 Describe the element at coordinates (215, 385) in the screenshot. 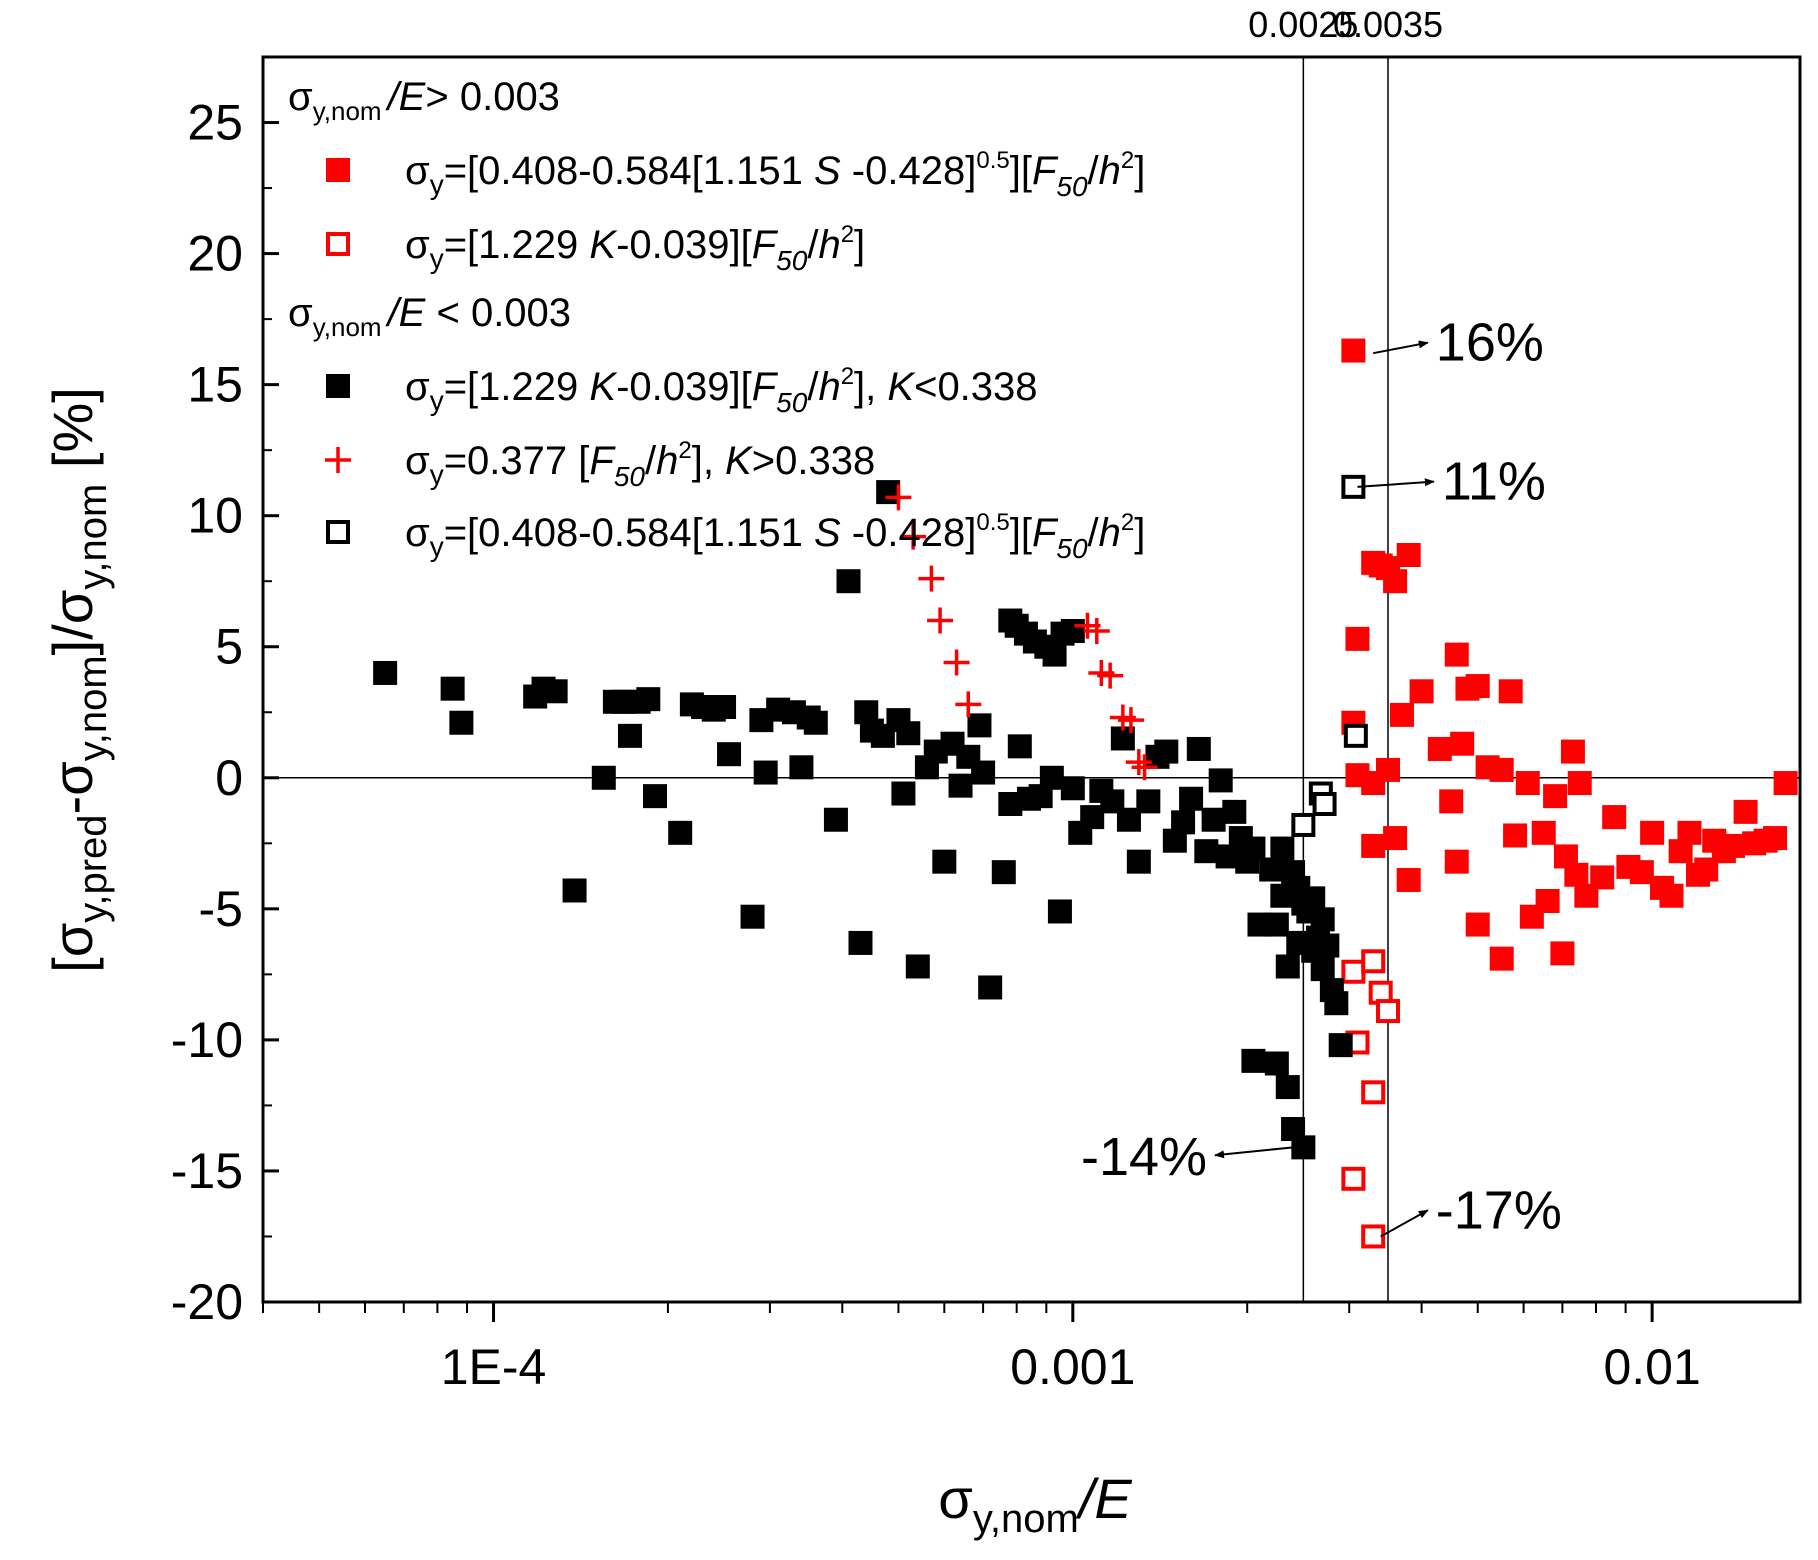

I see `y-tick-label: 15` at that location.